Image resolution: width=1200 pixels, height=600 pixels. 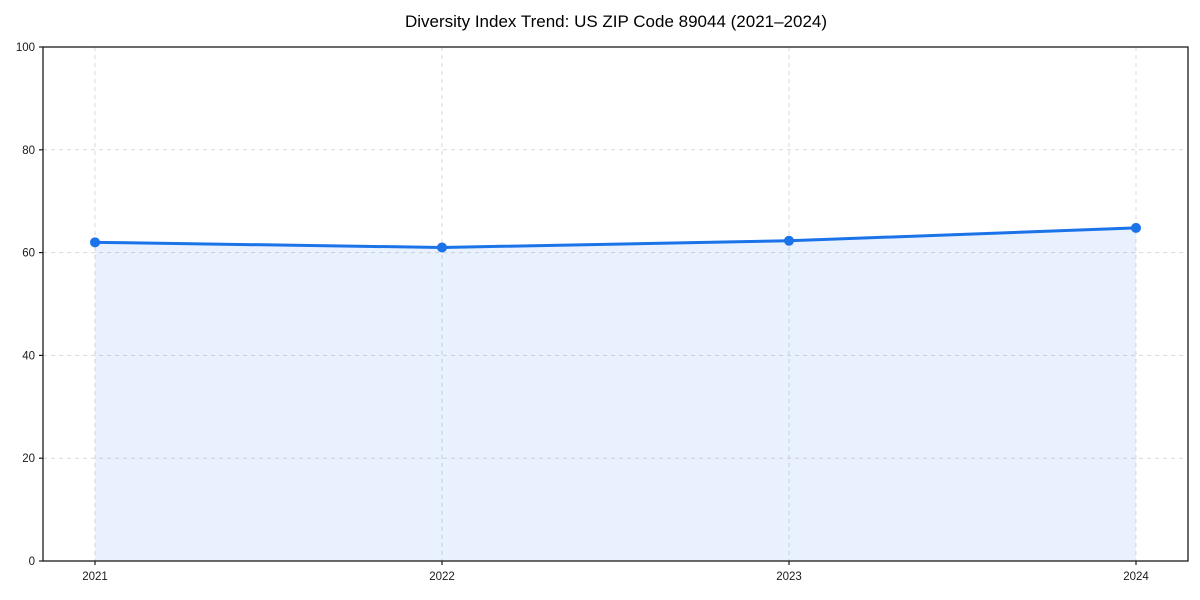 What do you see at coordinates (615, 237) in the screenshot?
I see `trend-line` at bounding box center [615, 237].